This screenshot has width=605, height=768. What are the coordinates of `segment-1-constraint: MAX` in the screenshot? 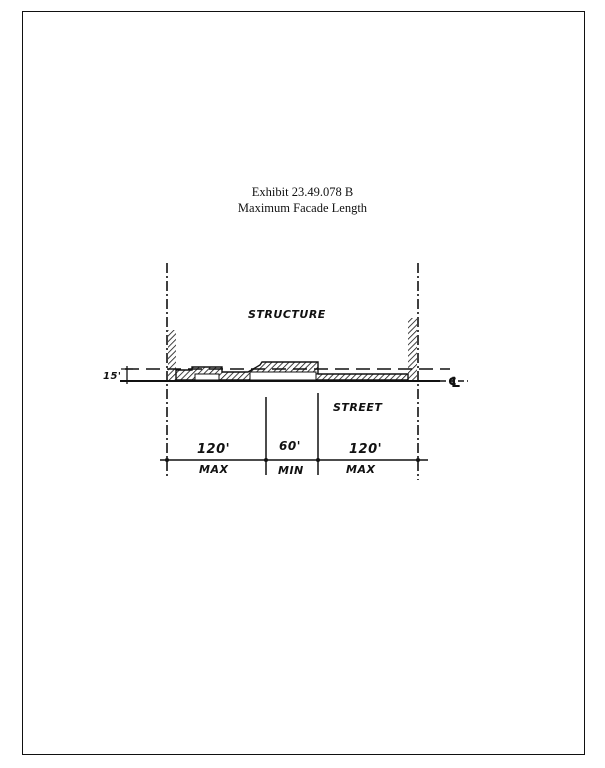 It's located at (213, 469).